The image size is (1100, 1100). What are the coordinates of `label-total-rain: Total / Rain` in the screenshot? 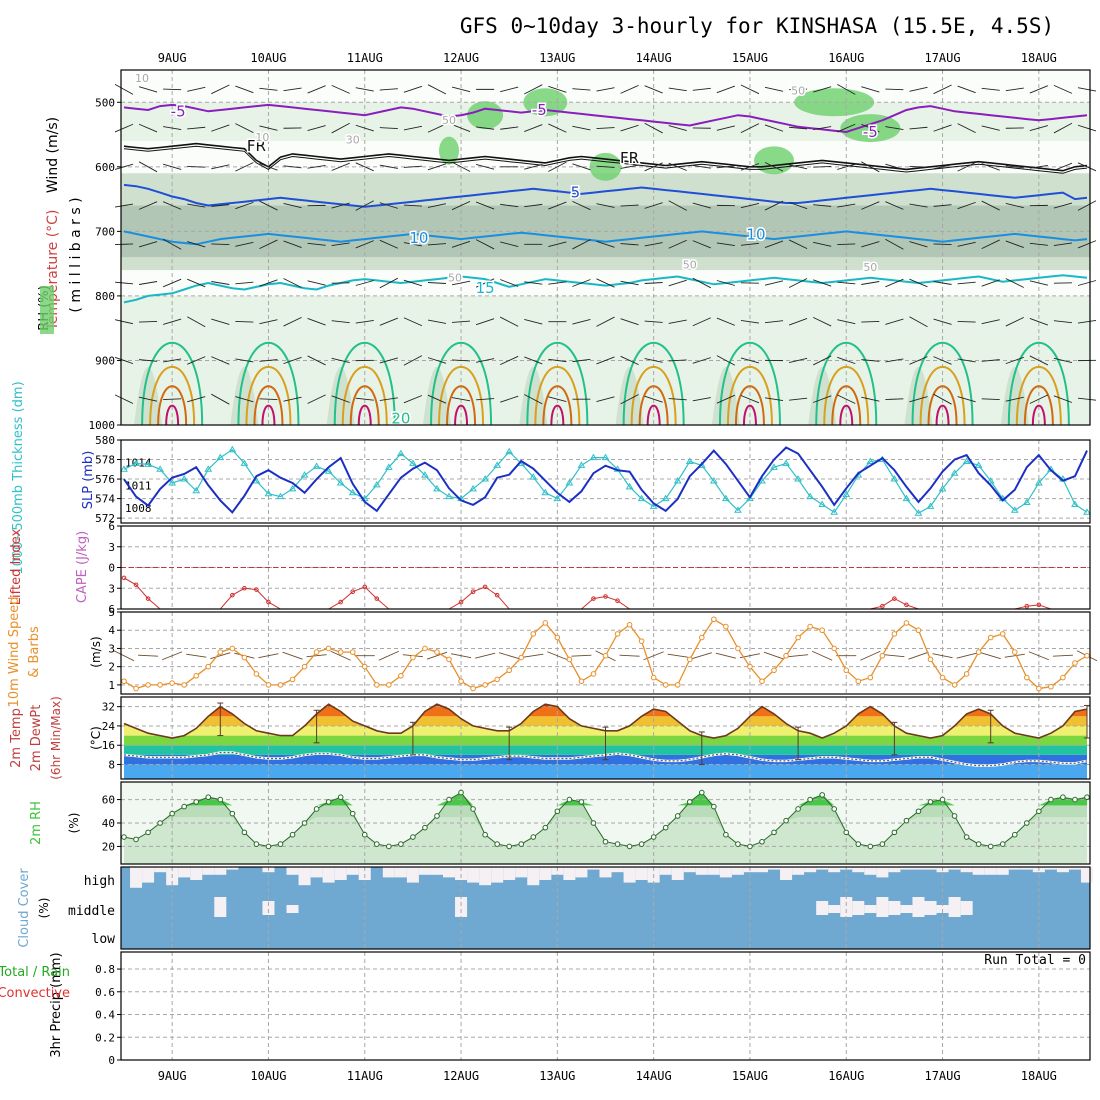 It's located at (35, 972).